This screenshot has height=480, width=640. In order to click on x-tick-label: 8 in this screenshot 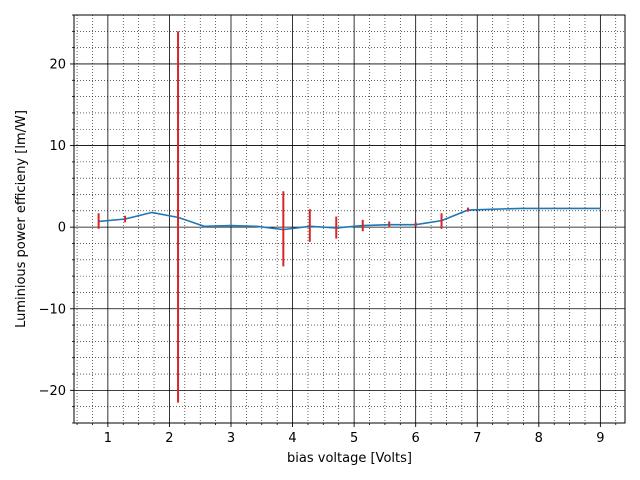, I will do `click(539, 438)`.